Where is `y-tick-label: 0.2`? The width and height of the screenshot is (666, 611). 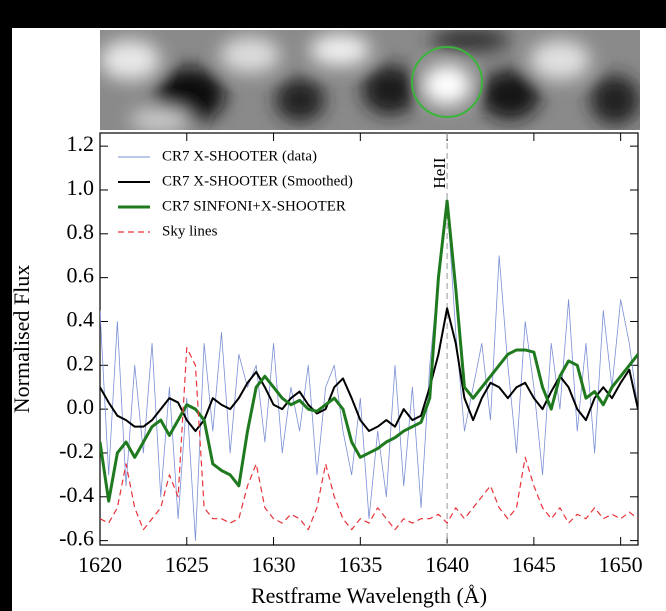
y-tick-label: 0.2 is located at coordinates (81, 362).